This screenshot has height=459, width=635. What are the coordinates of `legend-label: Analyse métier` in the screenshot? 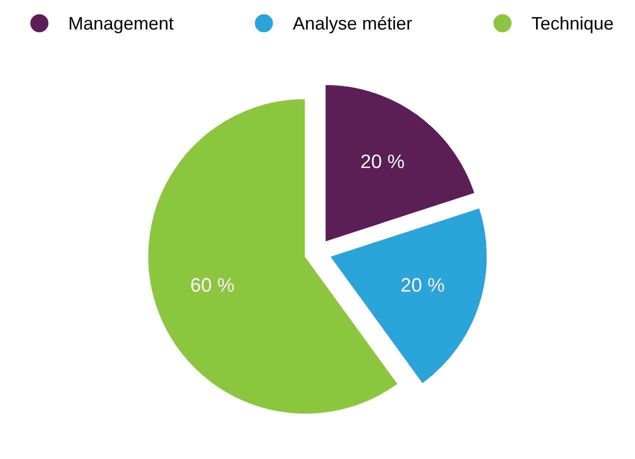 It's located at (352, 25).